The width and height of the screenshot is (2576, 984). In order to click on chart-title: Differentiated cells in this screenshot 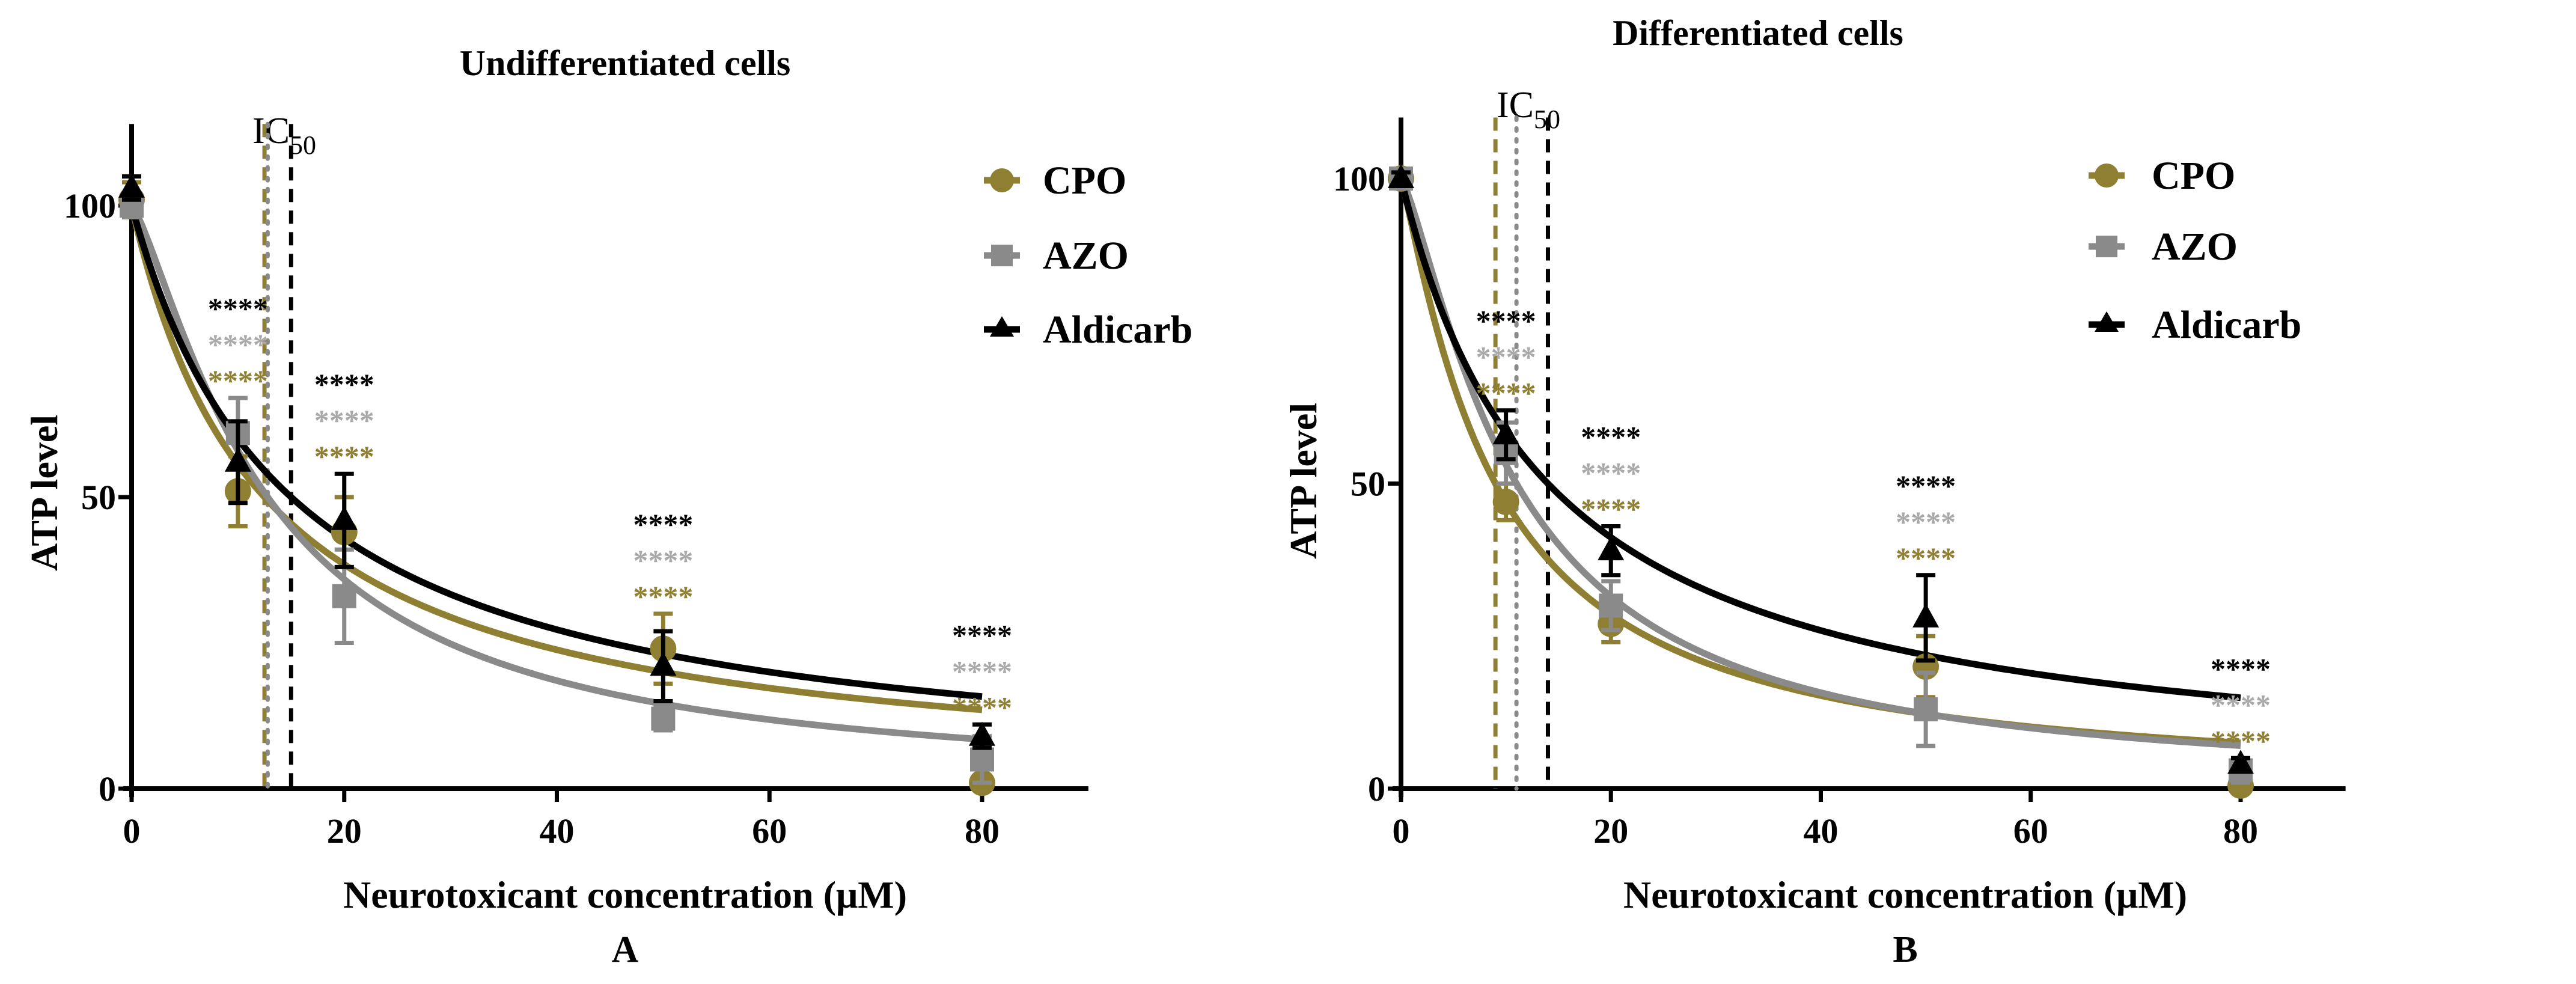, I will do `click(1758, 33)`.